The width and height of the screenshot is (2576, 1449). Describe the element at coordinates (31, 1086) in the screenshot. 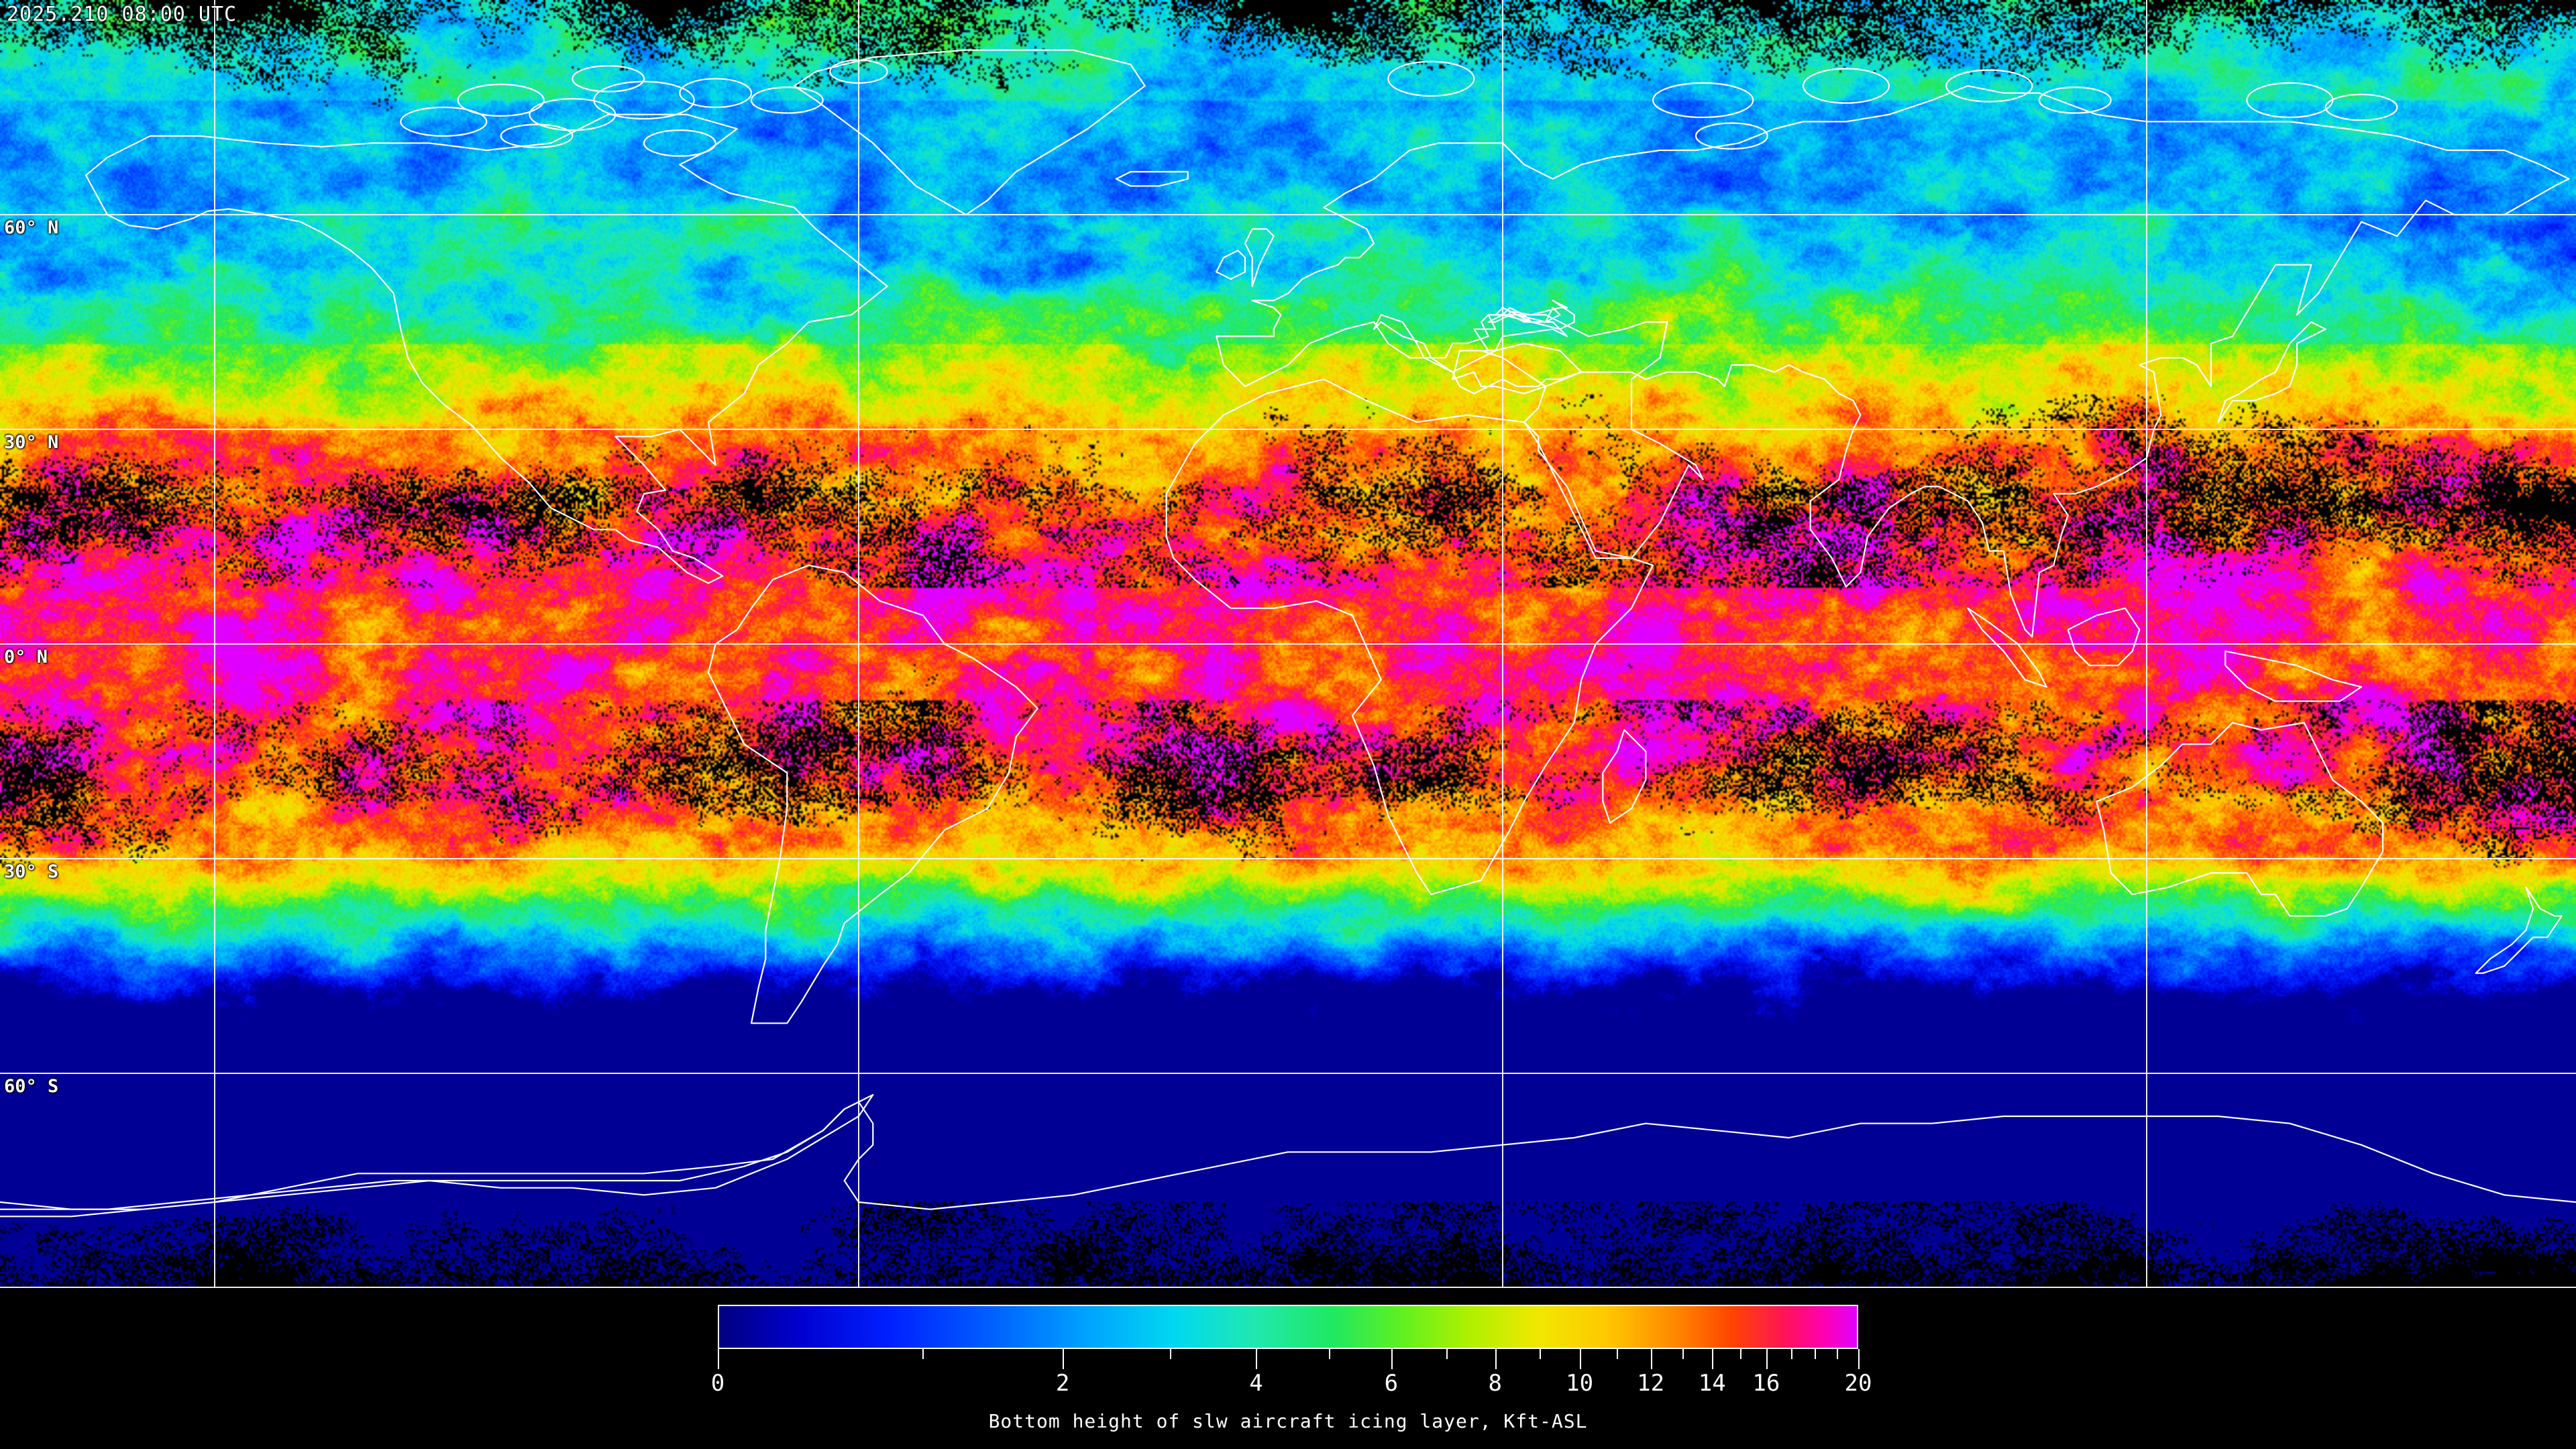

I see `lat-label-minus60: 60° S` at that location.